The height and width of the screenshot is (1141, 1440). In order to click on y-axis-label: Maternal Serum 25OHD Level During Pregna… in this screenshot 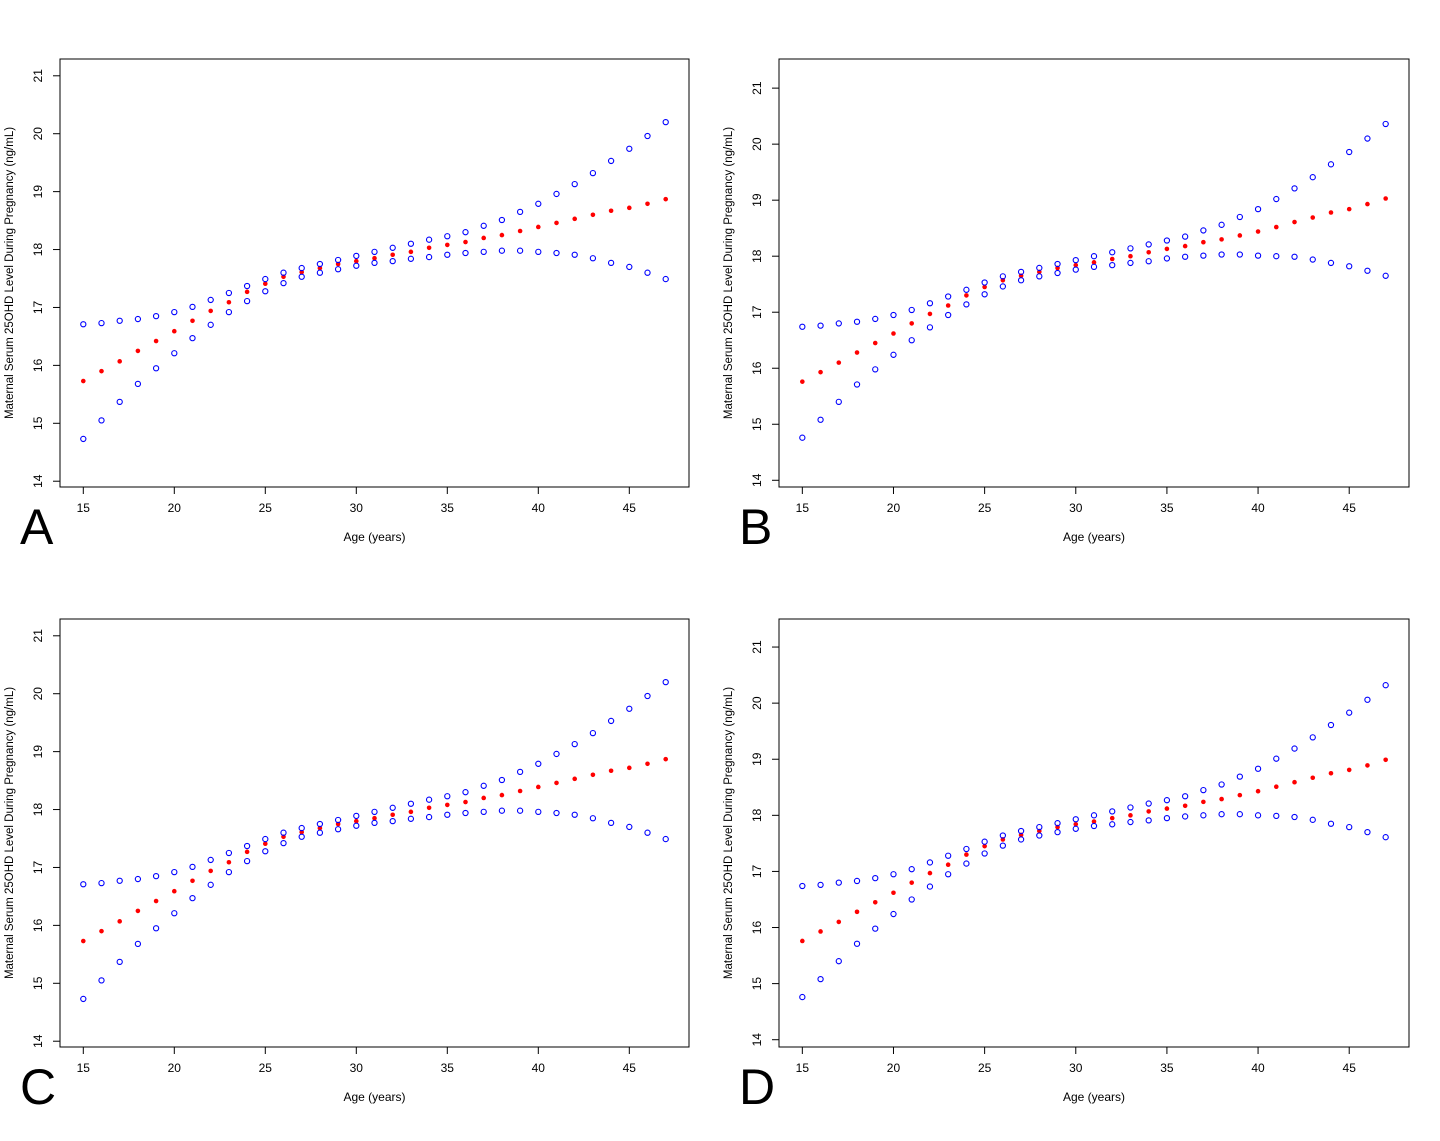, I will do `click(10, 273)`.